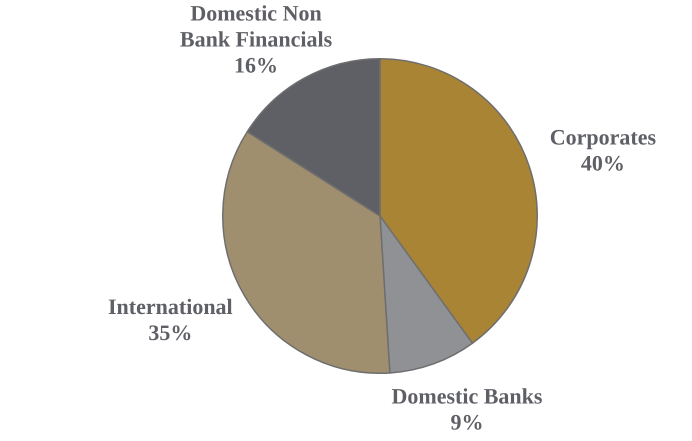  I want to click on data-label: 40%, so click(602, 163).